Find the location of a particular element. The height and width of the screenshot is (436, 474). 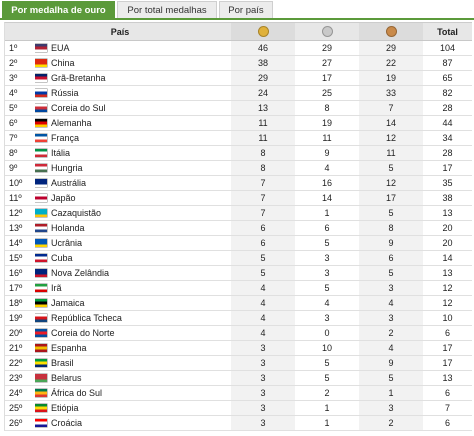

tab-total-ranking: Por total medalhas is located at coordinates (167, 9).